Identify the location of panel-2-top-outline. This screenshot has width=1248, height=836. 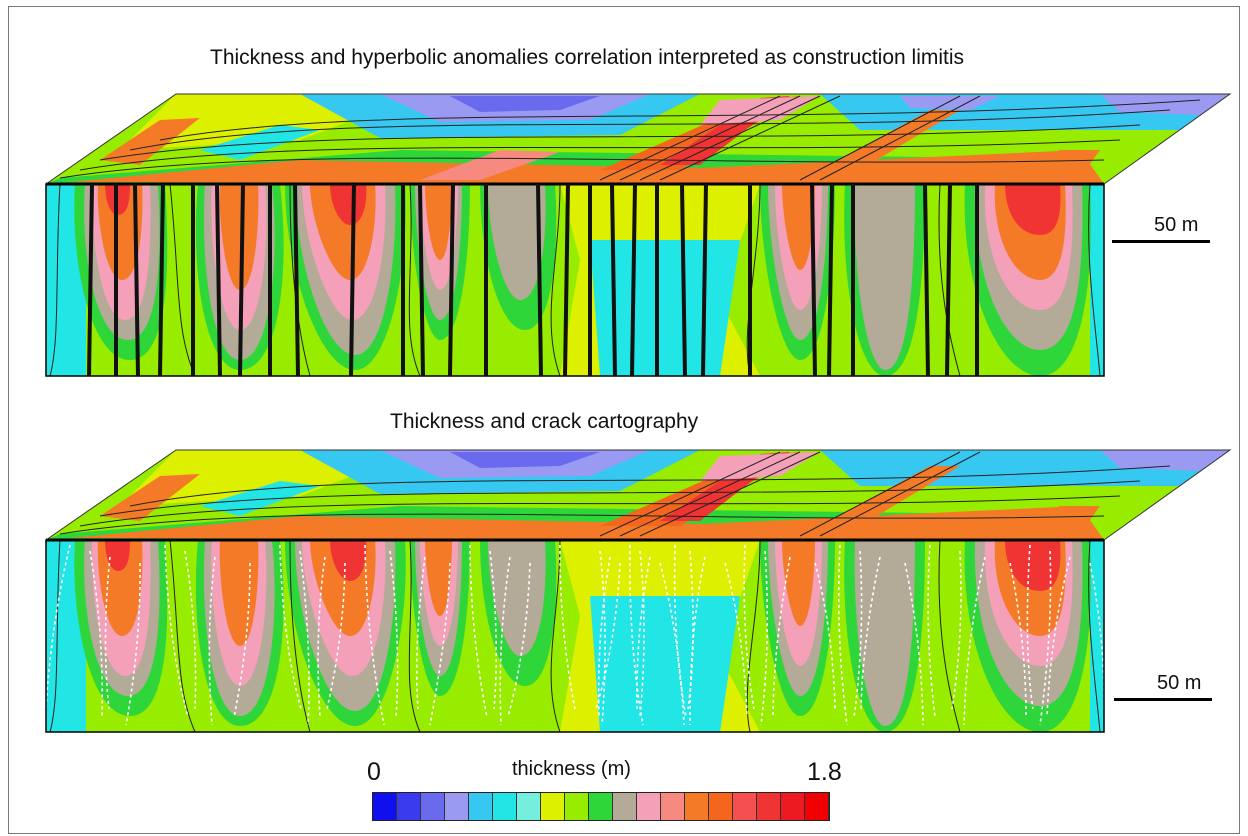
(638, 495).